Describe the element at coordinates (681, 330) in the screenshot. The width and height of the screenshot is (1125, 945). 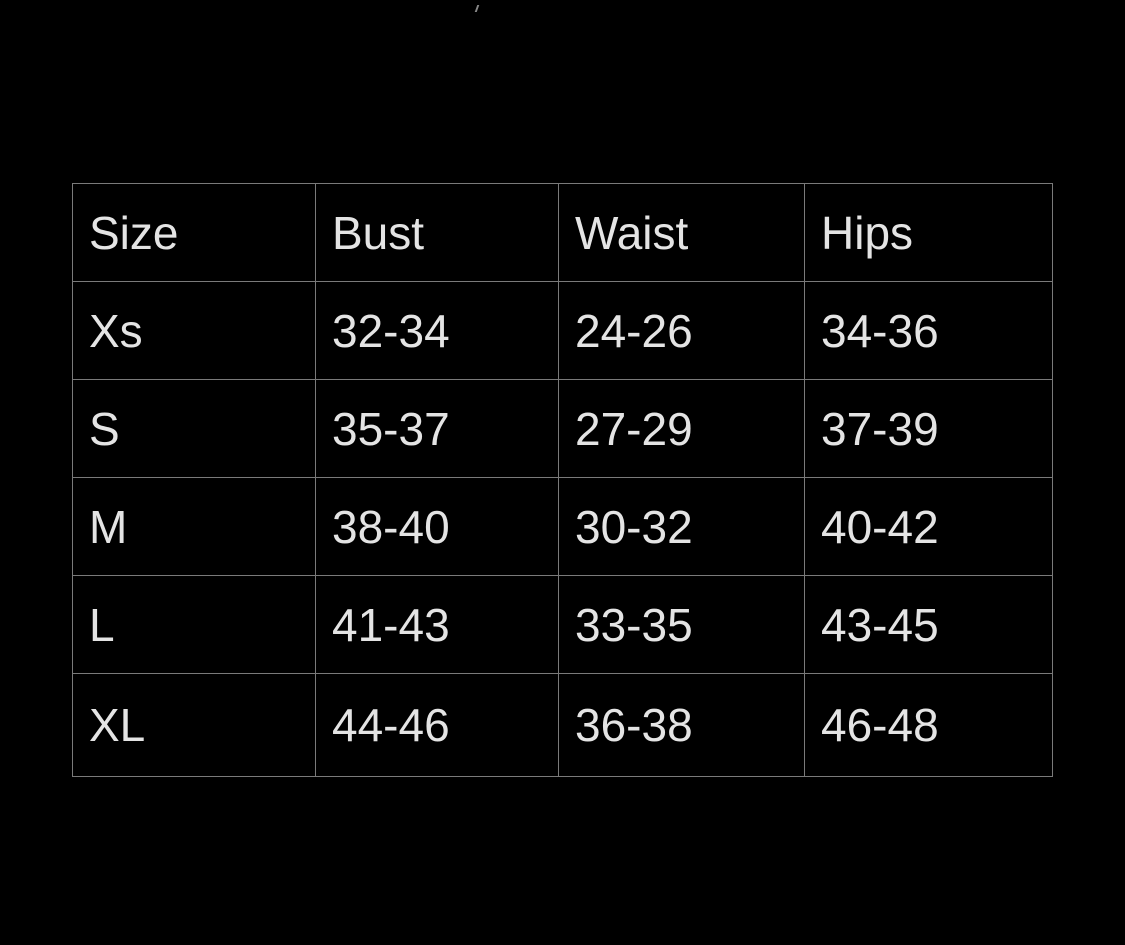
I see `cell-waist: 24-26` at that location.